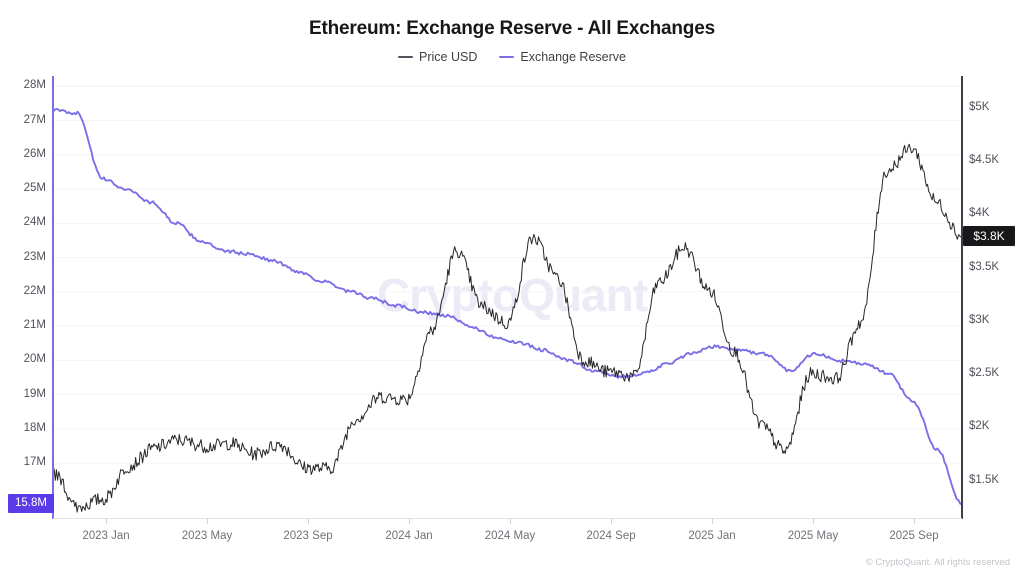  What do you see at coordinates (34, 119) in the screenshot?
I see `y-axis-left-tick-label: 27M` at bounding box center [34, 119].